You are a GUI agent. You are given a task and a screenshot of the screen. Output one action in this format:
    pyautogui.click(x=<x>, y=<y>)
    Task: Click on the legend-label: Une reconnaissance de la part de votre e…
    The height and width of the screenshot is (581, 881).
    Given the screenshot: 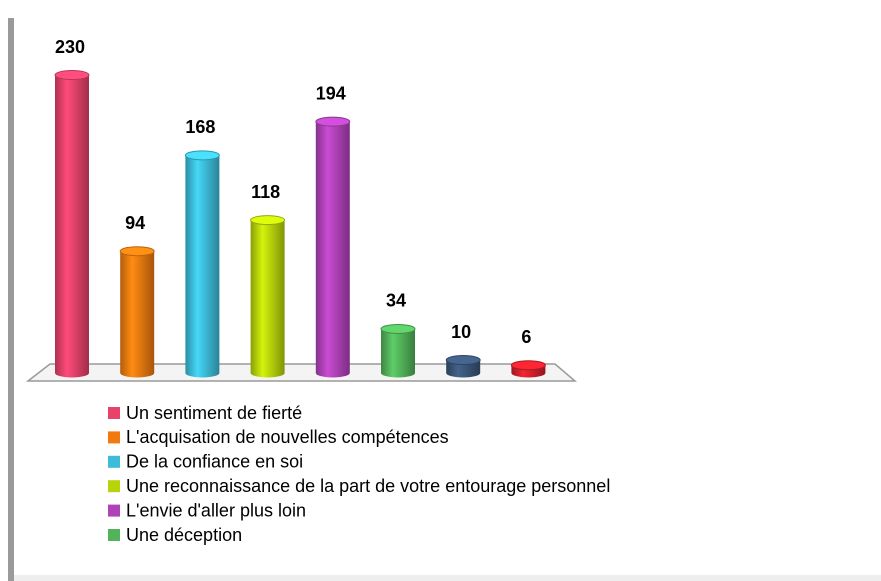 What is the action you would take?
    pyautogui.click(x=368, y=486)
    